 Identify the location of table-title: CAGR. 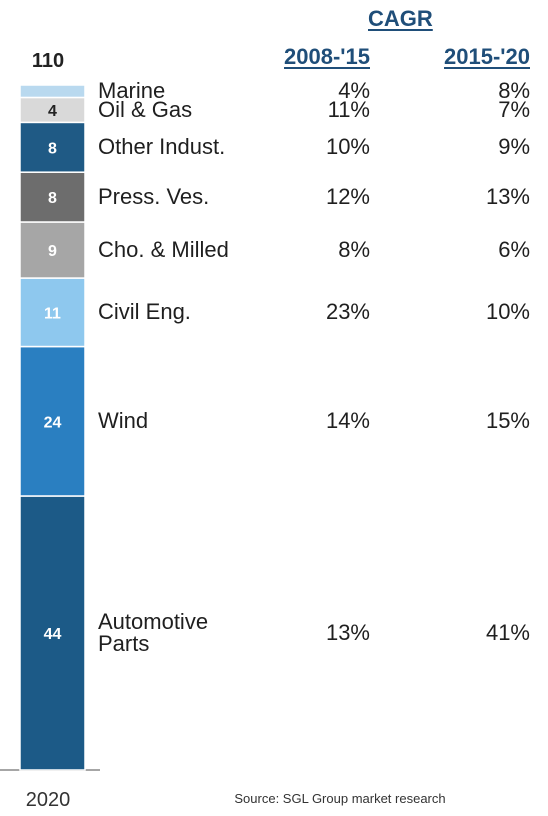
(400, 18).